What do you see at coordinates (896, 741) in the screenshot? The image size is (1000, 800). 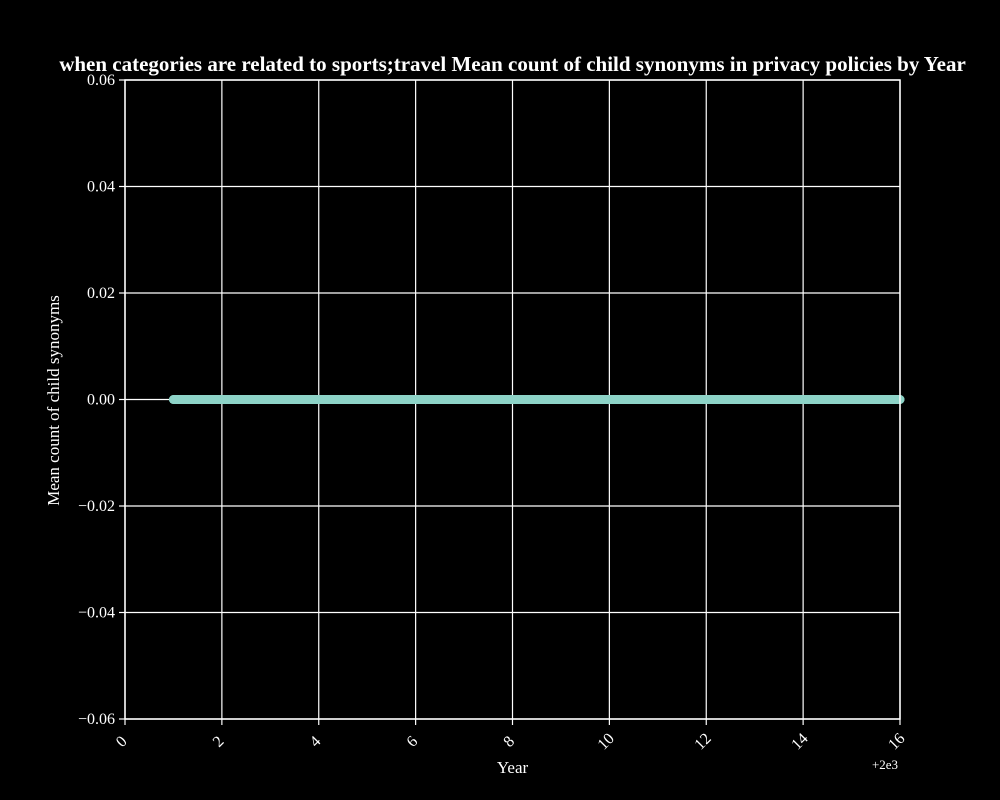 I see `x-tick-label: 16` at bounding box center [896, 741].